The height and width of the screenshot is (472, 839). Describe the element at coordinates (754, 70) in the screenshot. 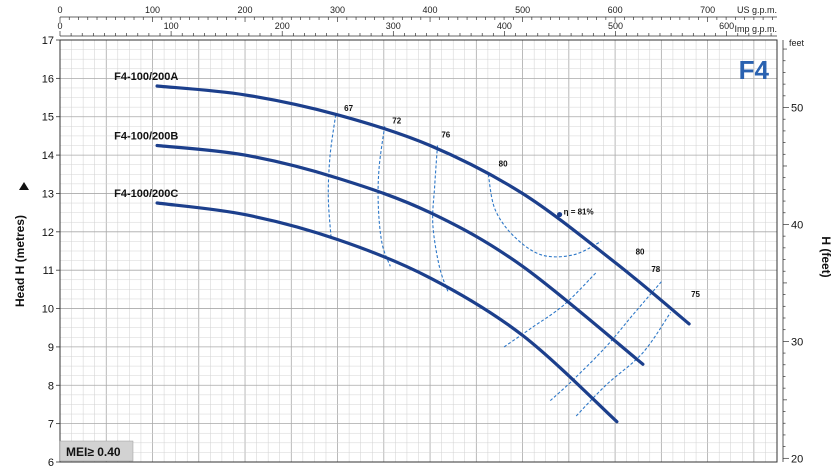

I see `model-label: F4` at that location.